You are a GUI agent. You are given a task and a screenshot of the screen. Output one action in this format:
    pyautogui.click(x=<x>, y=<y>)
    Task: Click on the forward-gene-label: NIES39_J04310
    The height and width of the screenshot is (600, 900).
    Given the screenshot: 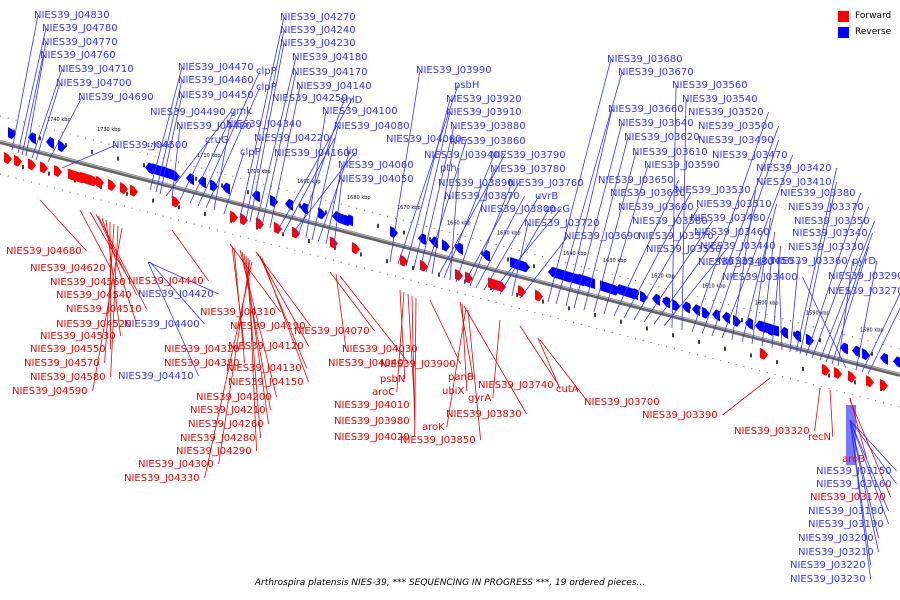 What is the action you would take?
    pyautogui.click(x=238, y=312)
    